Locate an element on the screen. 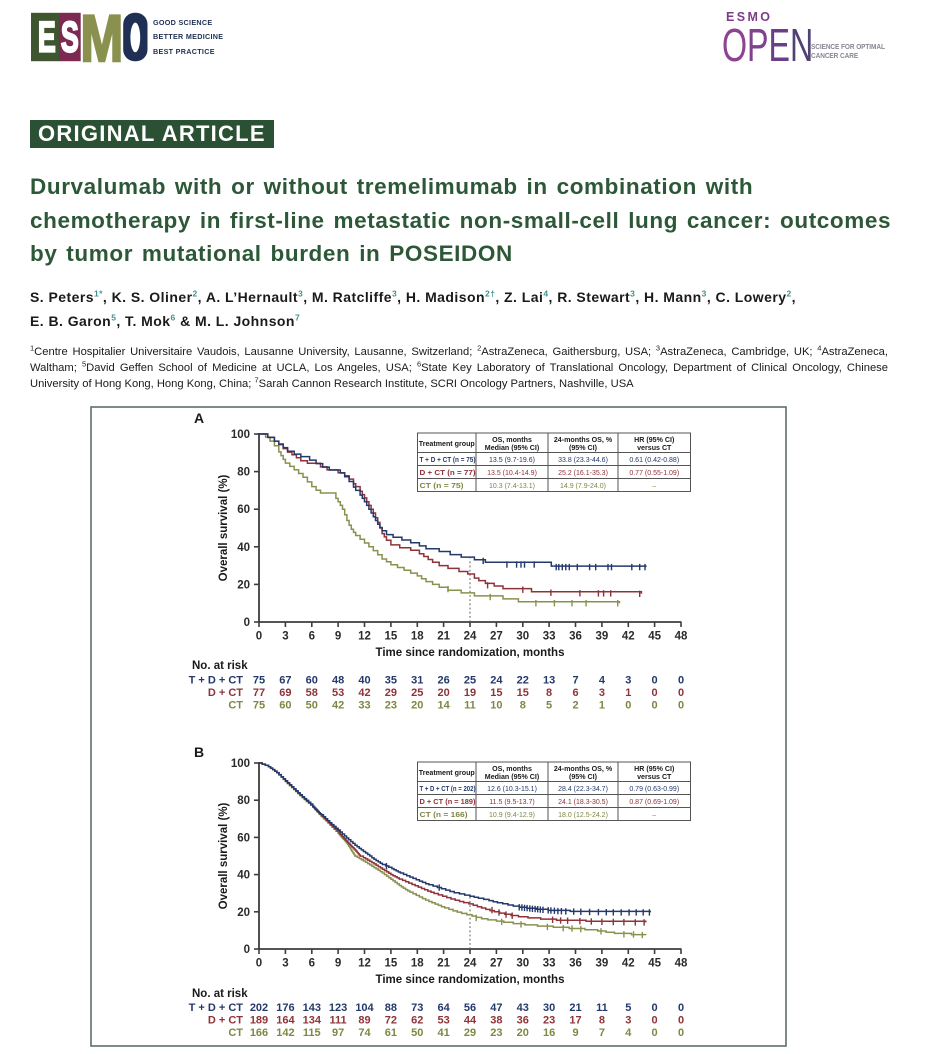  svg-text: 42 is located at coordinates (628, 637).